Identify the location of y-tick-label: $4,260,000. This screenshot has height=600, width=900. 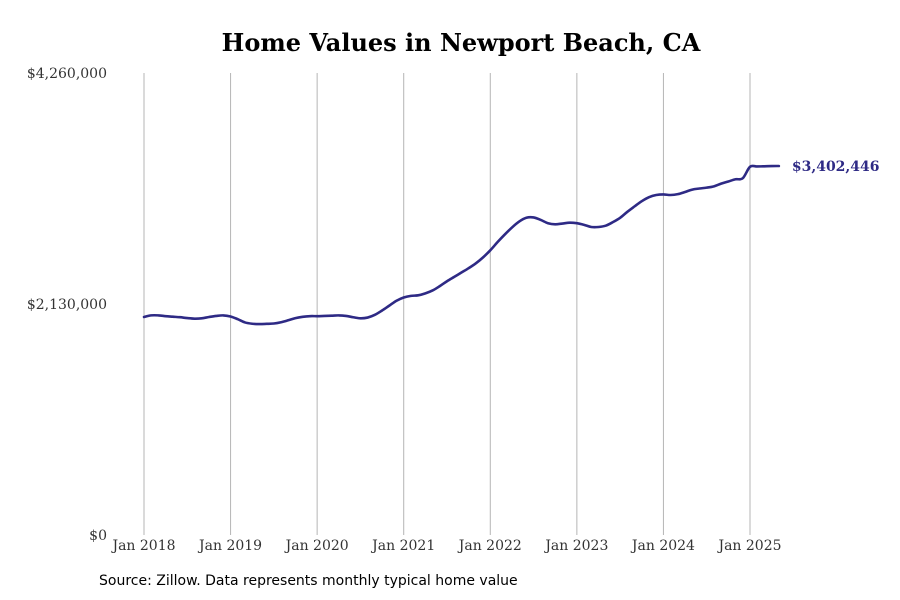
(67, 74).